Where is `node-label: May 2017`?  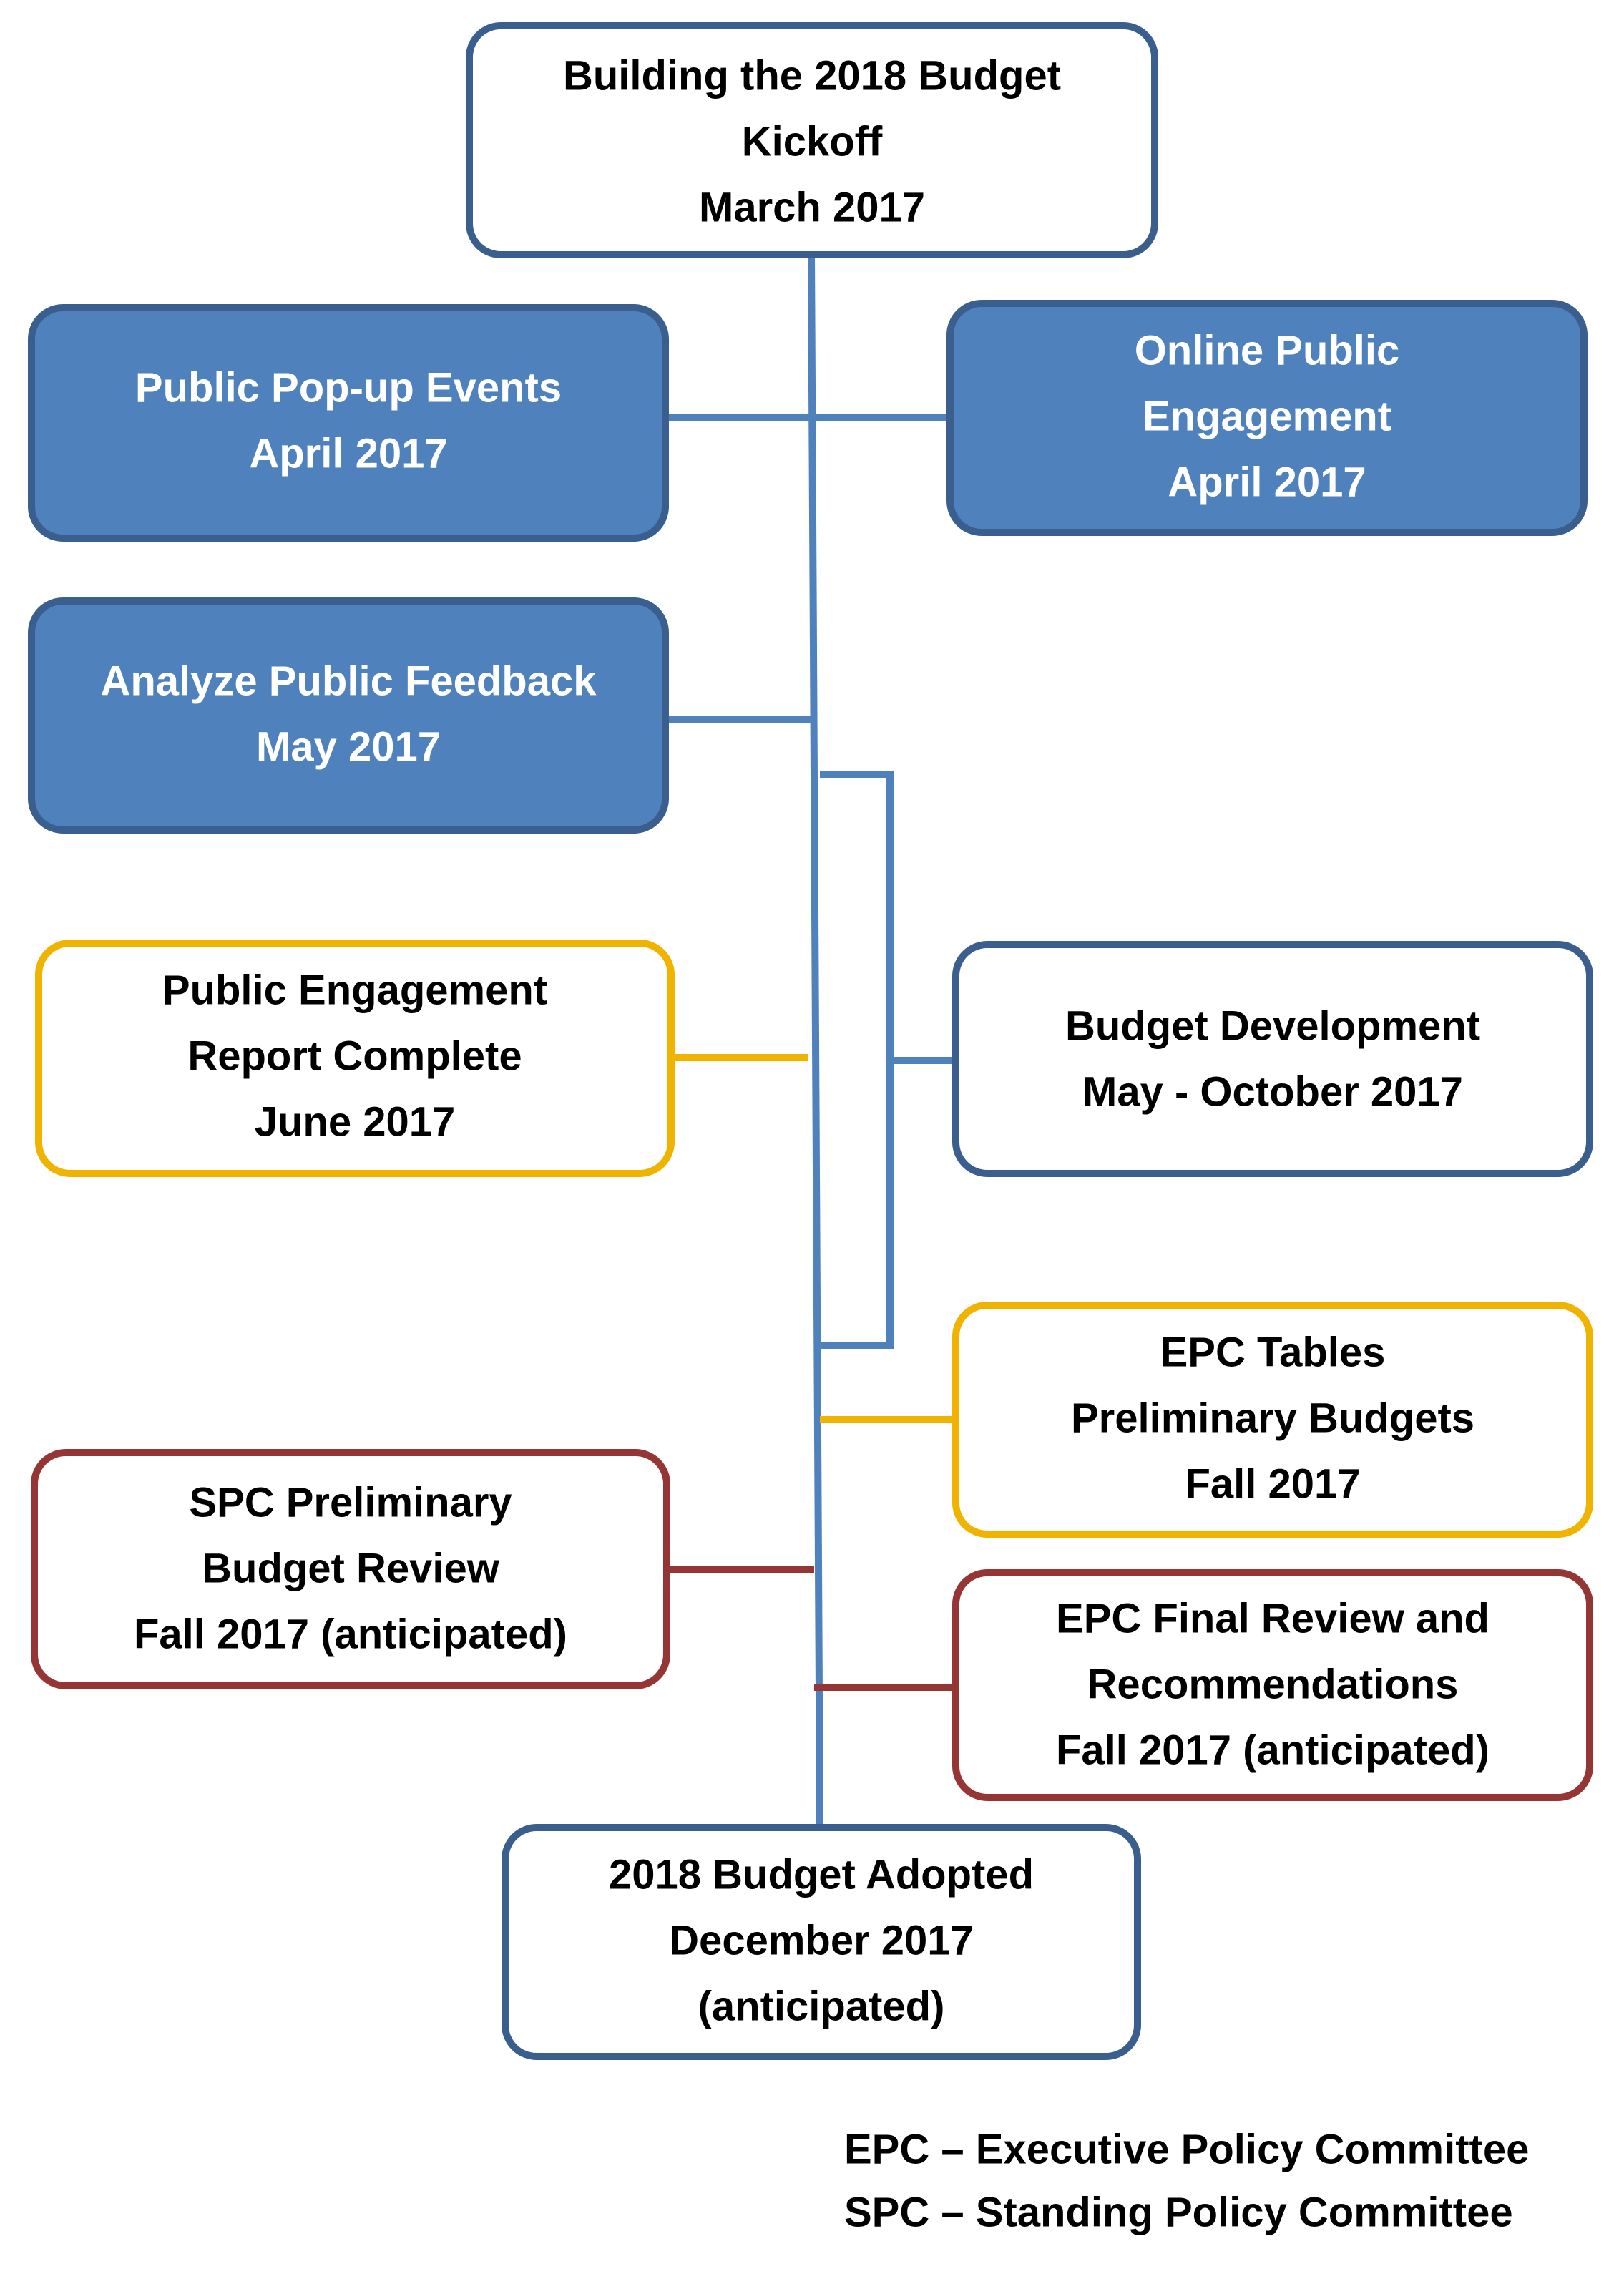 node-label: May 2017 is located at coordinates (348, 746).